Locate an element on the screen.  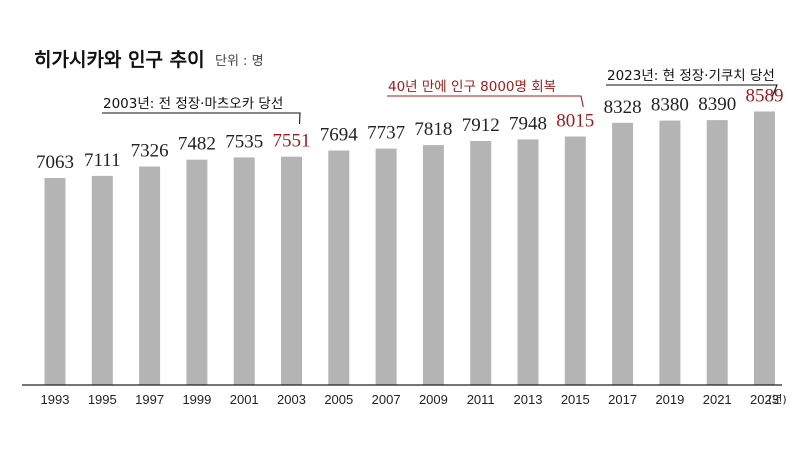
bar-2011 is located at coordinates (481, 263).